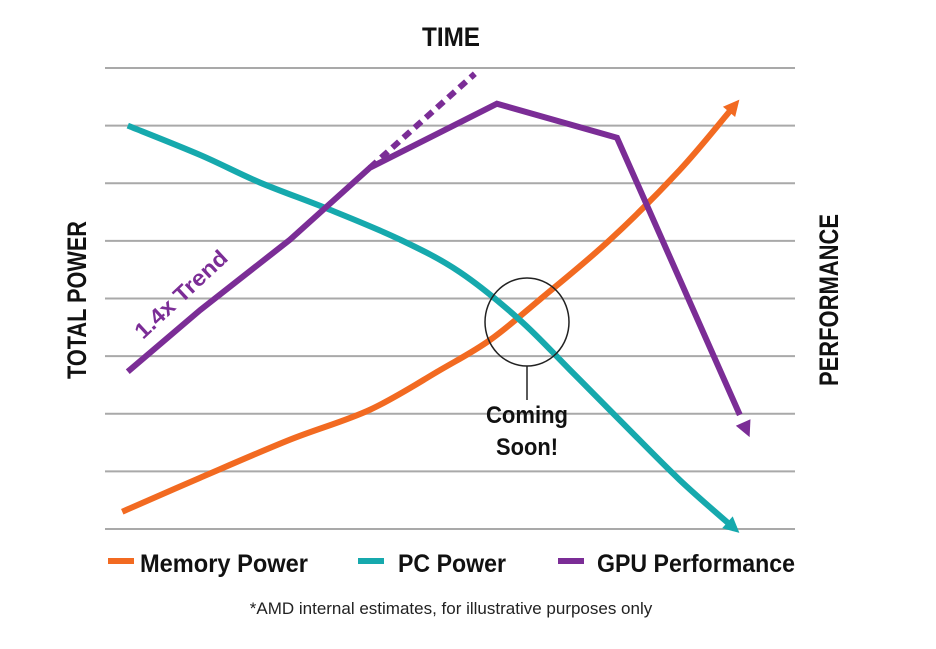 This screenshot has width=936, height=649. Describe the element at coordinates (829, 300) in the screenshot. I see `y-axis-label-right: PERFORMANCE` at that location.